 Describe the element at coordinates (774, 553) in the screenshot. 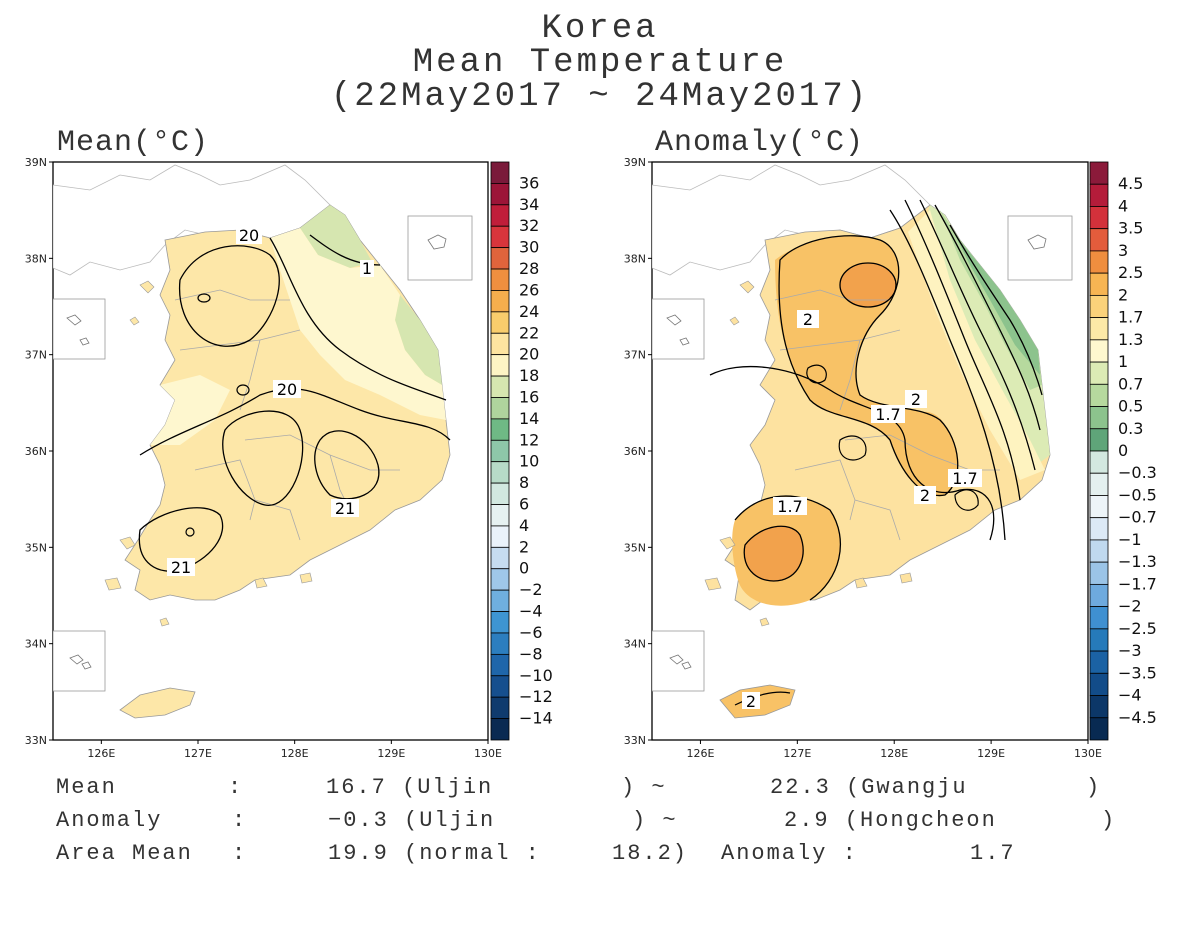

I see `anomaly-hot-spot-southwest` at that location.